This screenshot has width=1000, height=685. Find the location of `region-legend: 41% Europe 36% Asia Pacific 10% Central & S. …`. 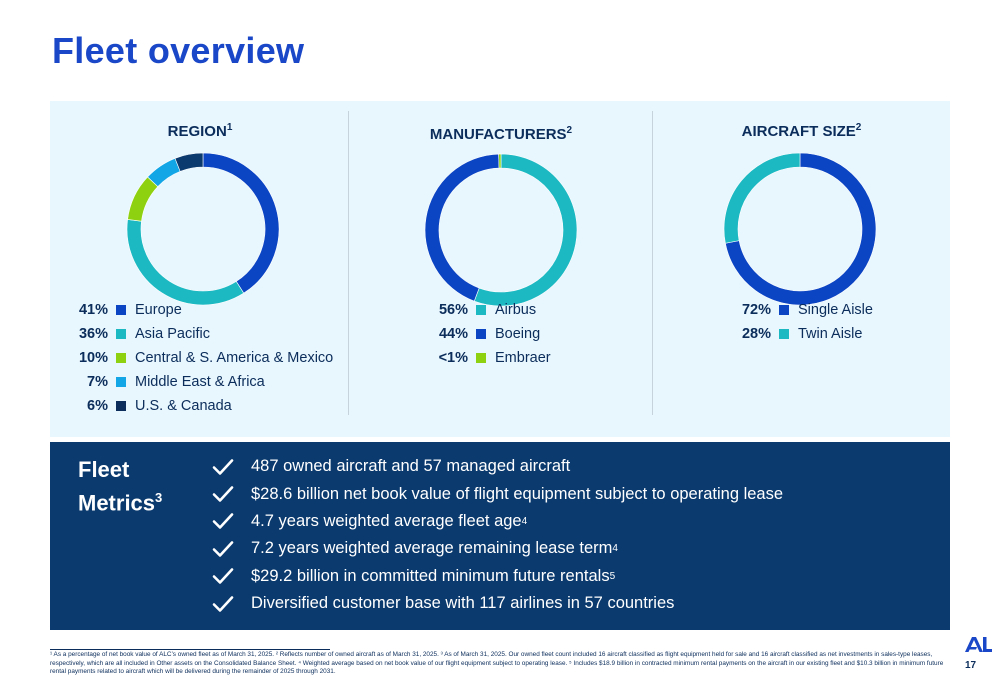

region-legend: 41% Europe 36% Asia Pacific 10% Central & S. … is located at coordinates (196, 358).